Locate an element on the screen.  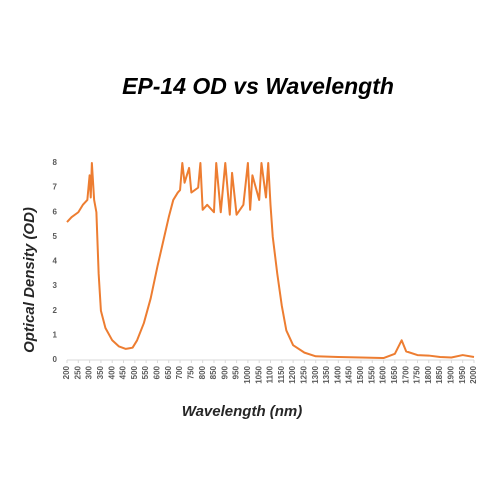
y-tick-label: 5 is located at coordinates (55, 236).